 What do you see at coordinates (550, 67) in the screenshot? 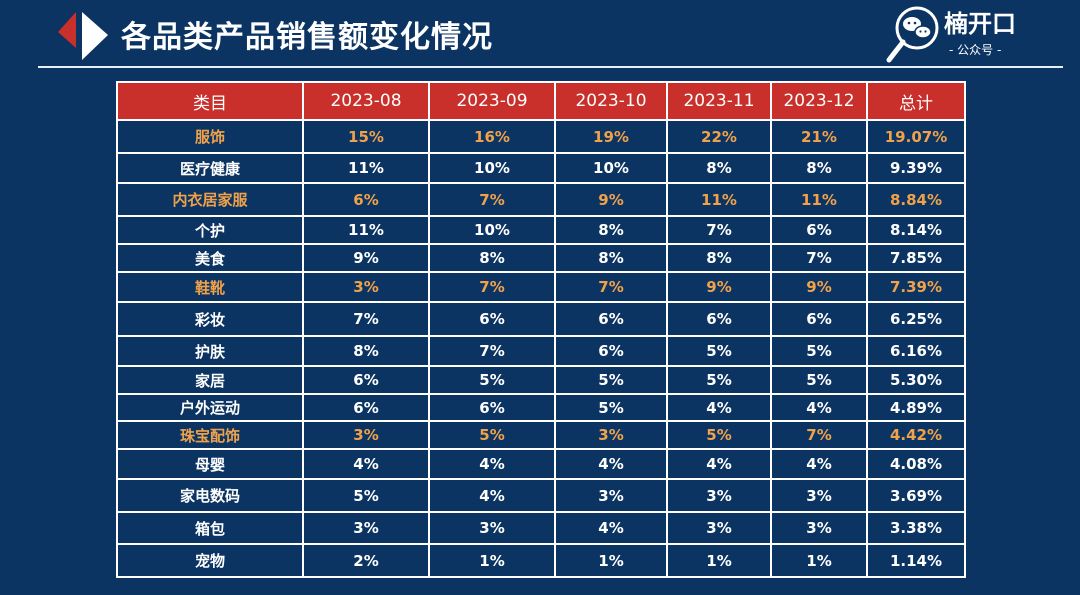
I see `header-divider` at bounding box center [550, 67].